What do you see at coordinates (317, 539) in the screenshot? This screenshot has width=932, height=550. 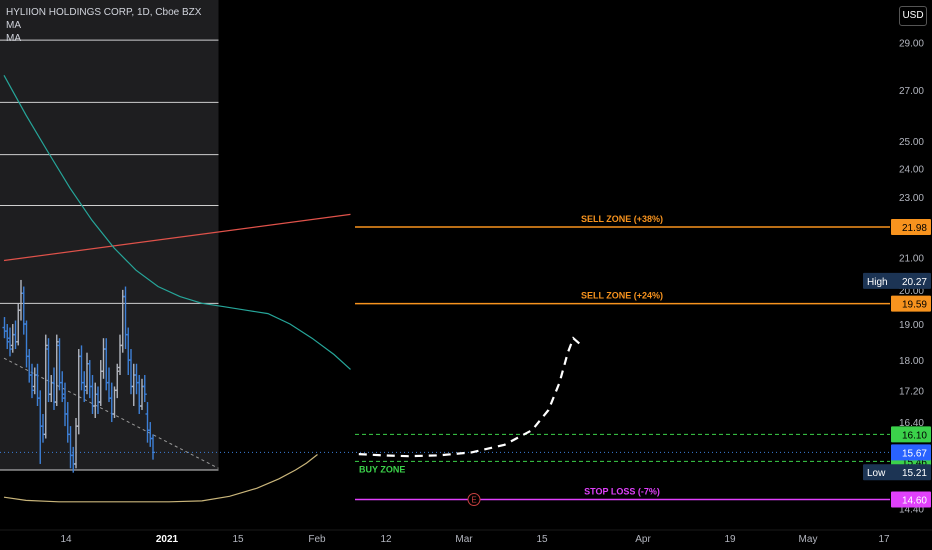 I see `time-tick-3: Feb` at bounding box center [317, 539].